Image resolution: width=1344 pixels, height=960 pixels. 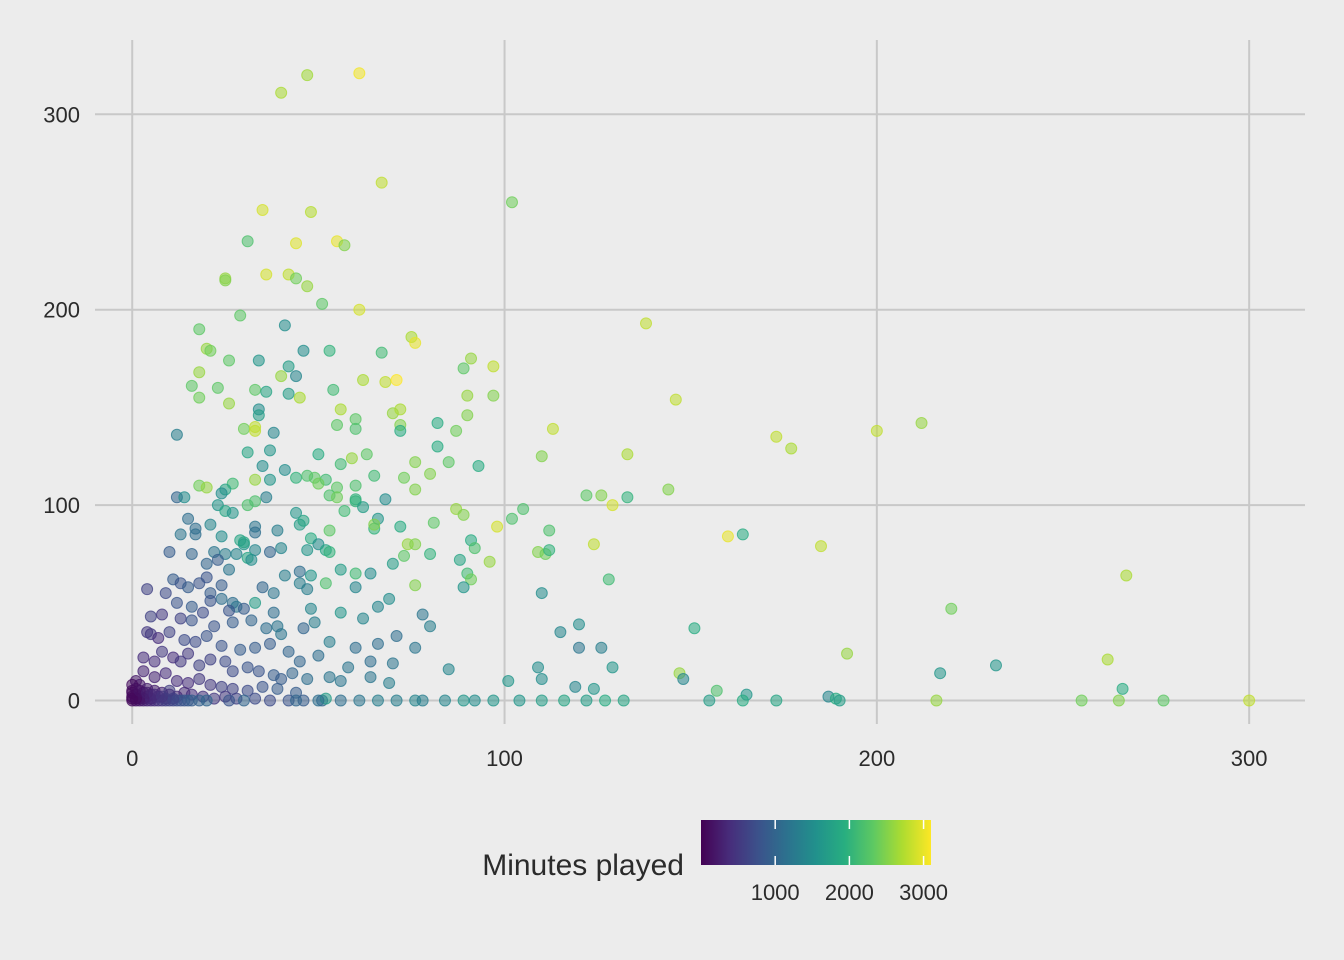 What do you see at coordinates (61, 407) in the screenshot?
I see `y-axis-tick-labels: 0 100 200 300` at bounding box center [61, 407].